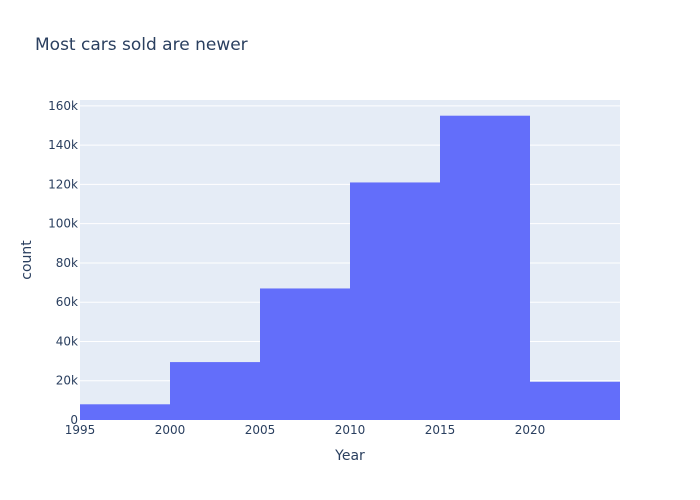 This screenshot has height=500, width=700. I want to click on x-axis-ticks: 1995 2000 2005 2010 2015 2020, so click(305, 430).